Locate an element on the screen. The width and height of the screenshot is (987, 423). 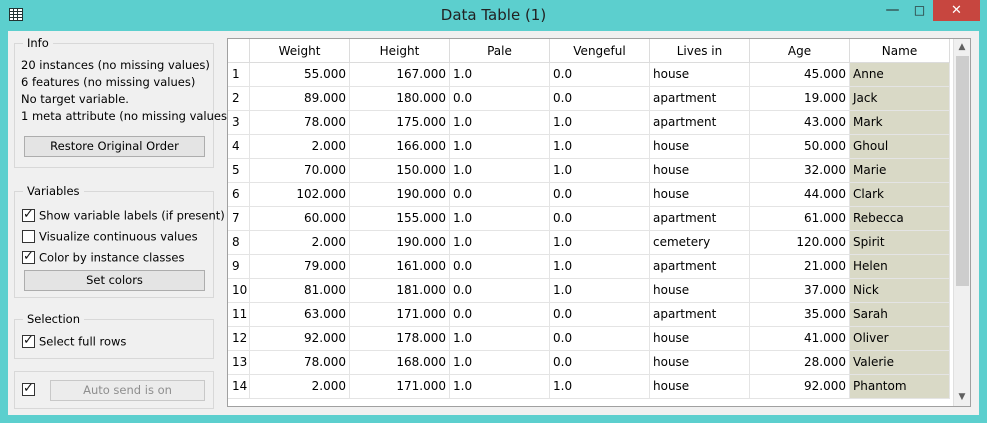
cell-age: 32.000 is located at coordinates (800, 171).